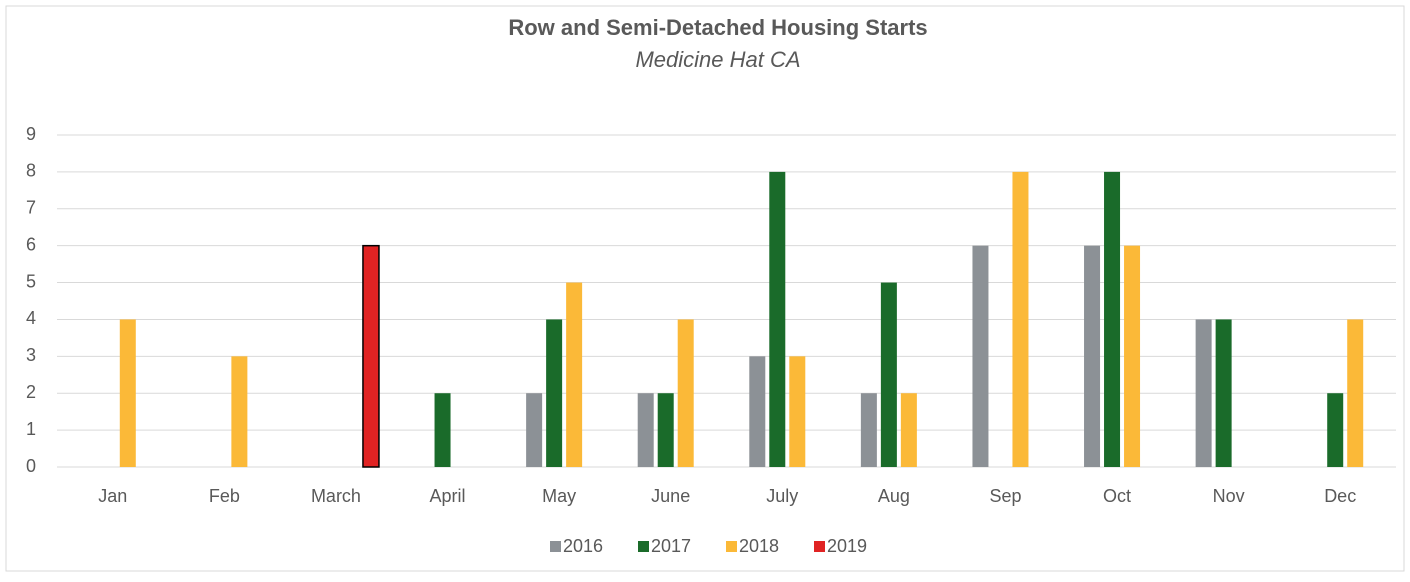 The width and height of the screenshot is (1410, 582). What do you see at coordinates (31, 392) in the screenshot?
I see `y-tick-label: 2` at bounding box center [31, 392].